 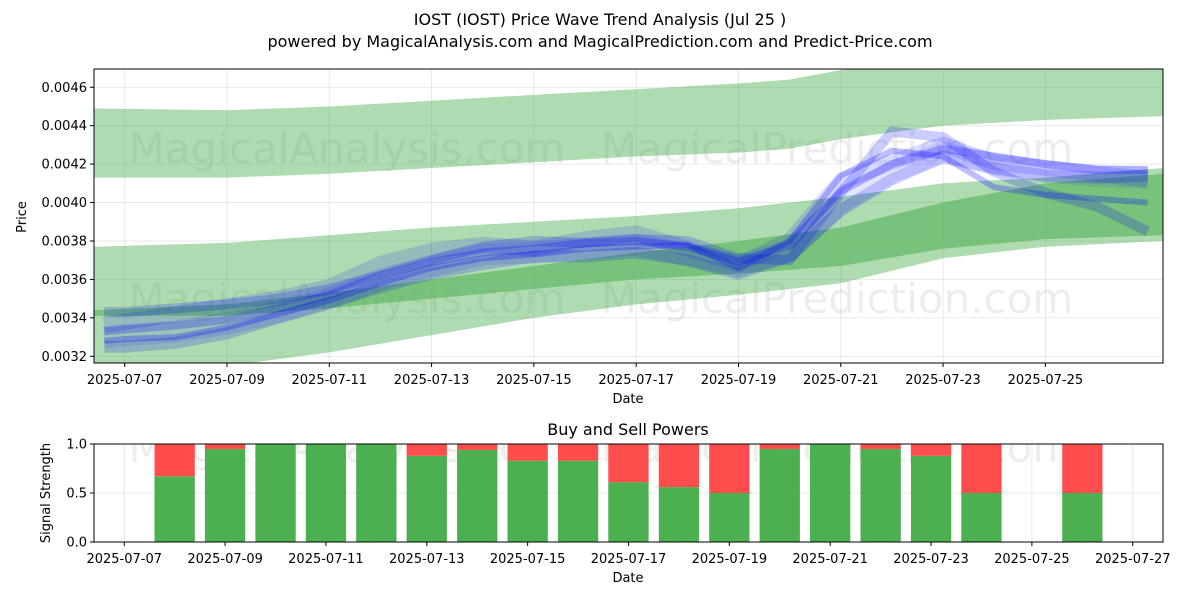 I want to click on price-y-label: Price, so click(x=22, y=217).